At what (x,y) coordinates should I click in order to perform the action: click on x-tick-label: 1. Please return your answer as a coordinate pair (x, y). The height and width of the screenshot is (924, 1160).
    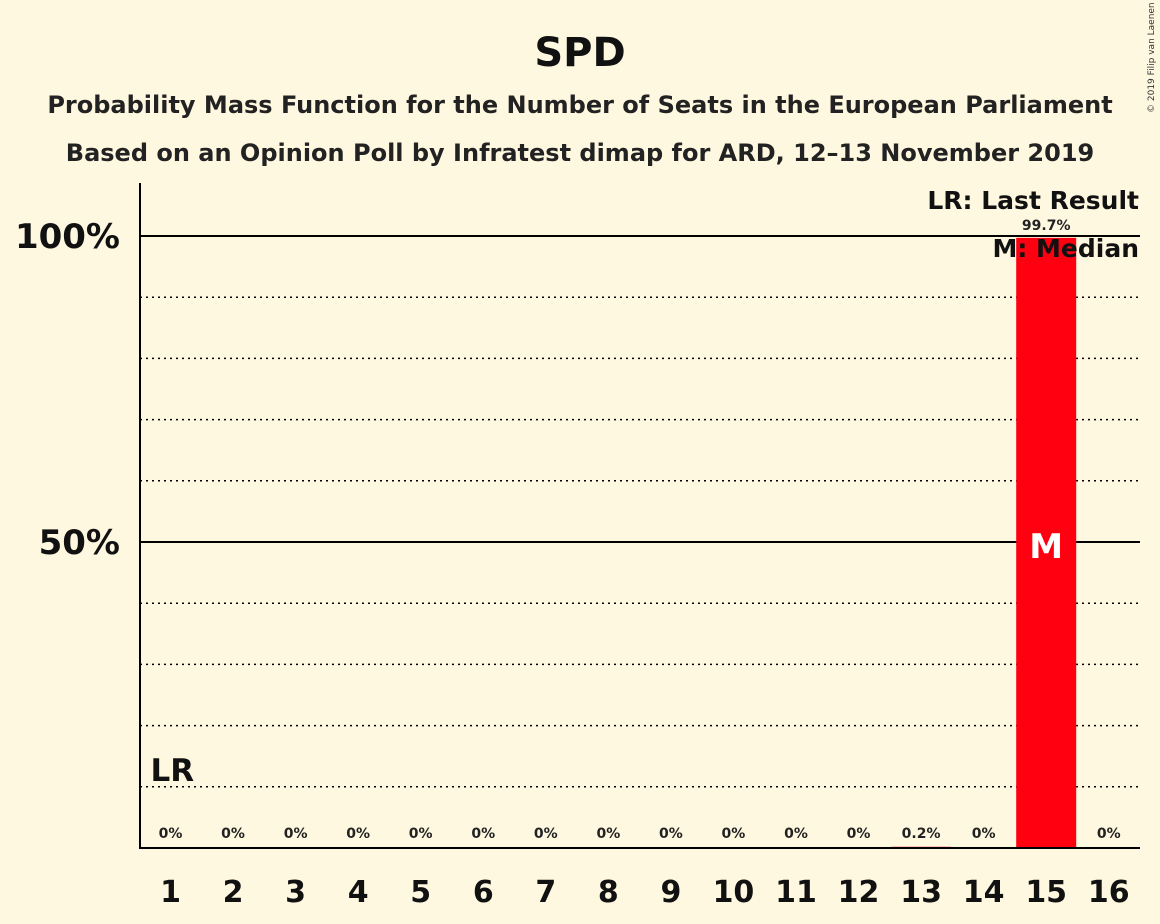
    Looking at the image, I should click on (170, 892).